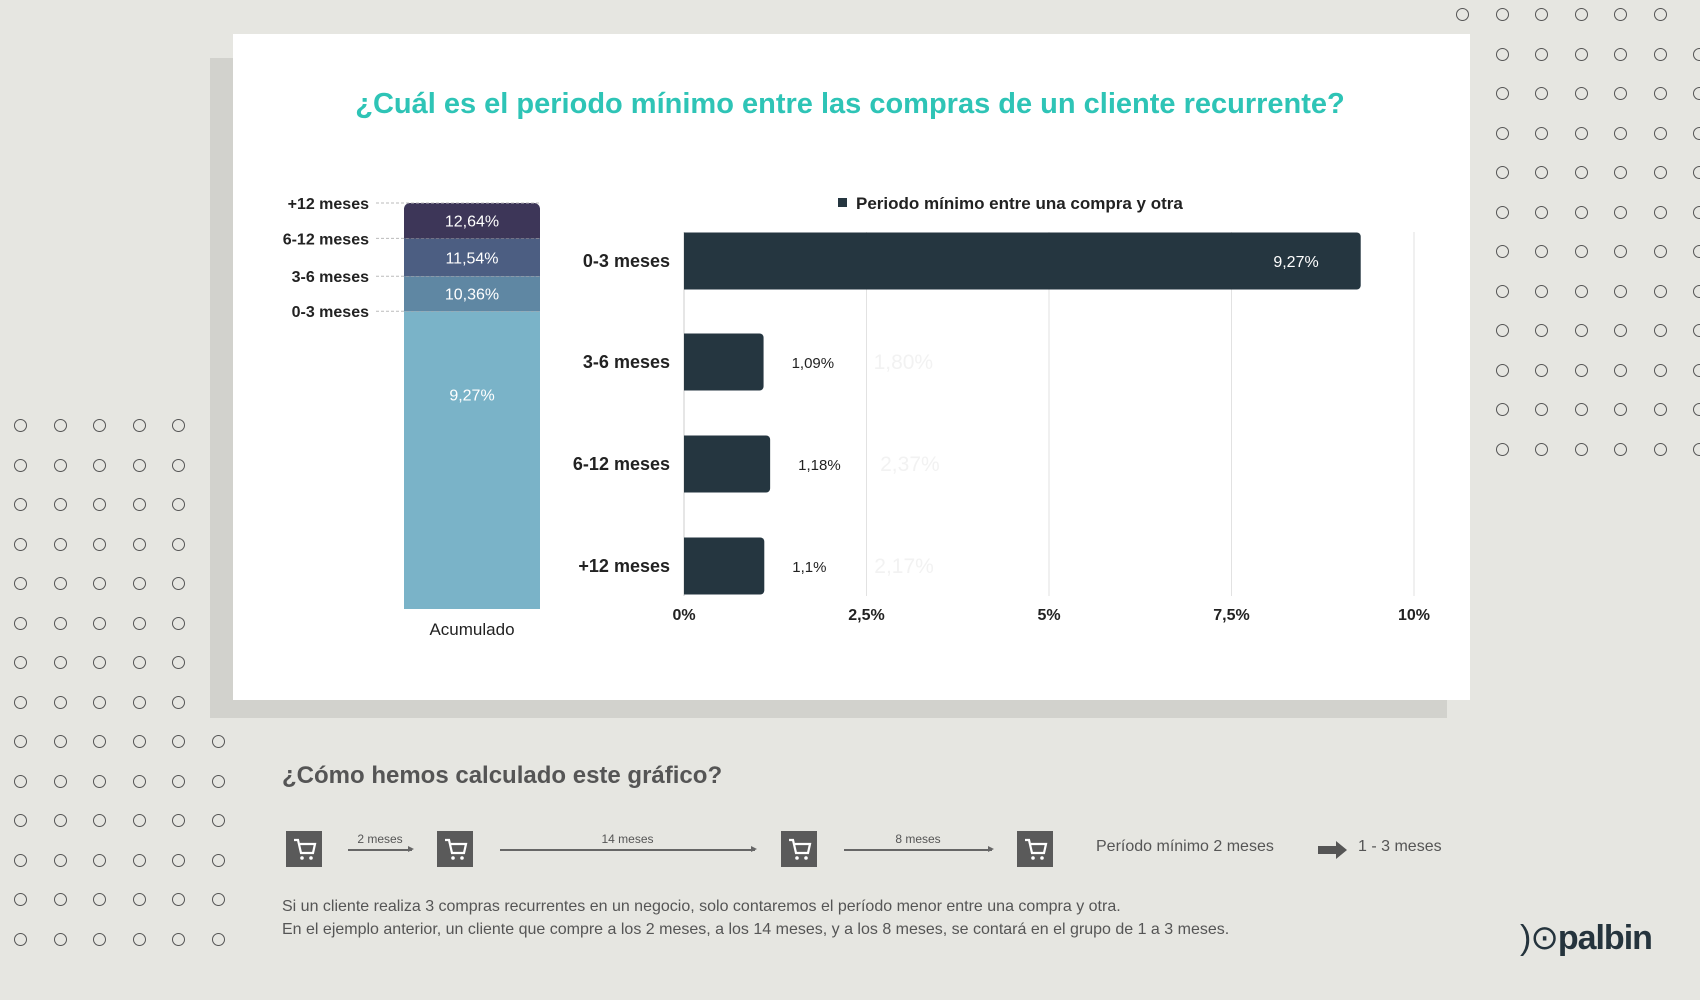 The image size is (1700, 1000). I want to click on stack-category-label: +12 meses, so click(329, 204).